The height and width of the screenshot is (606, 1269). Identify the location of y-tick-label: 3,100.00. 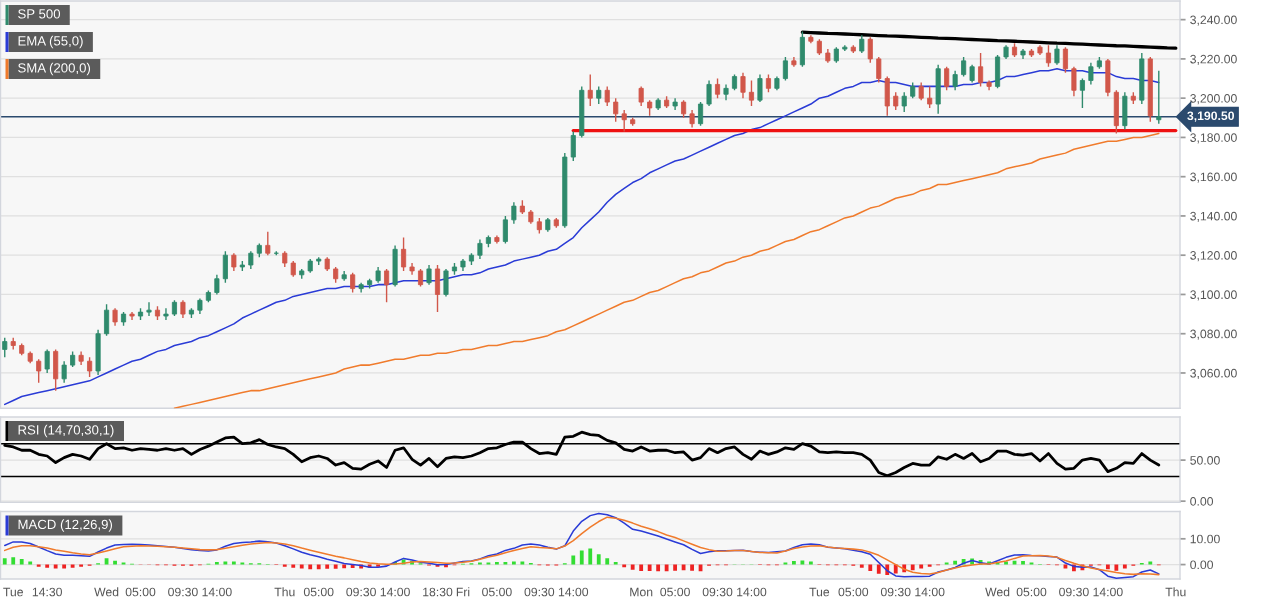
(1213, 295).